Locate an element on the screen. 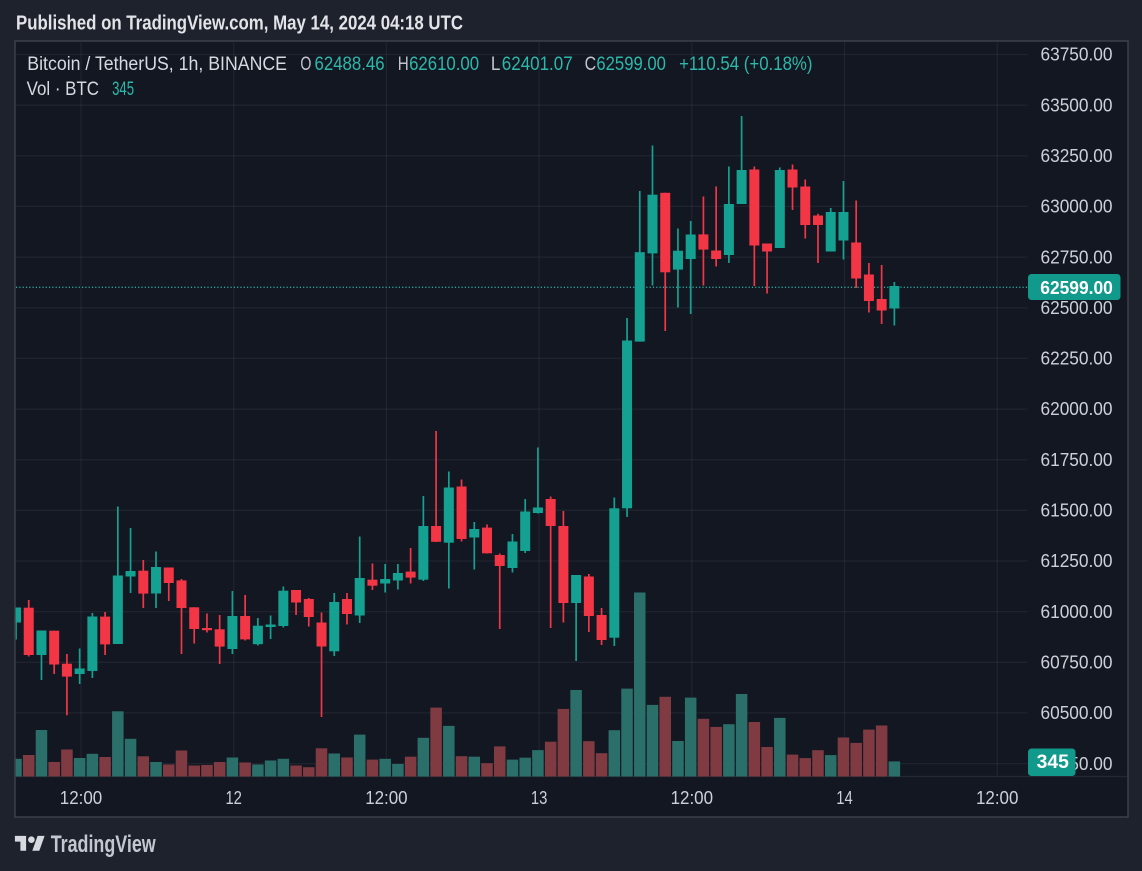  svg-text: 61250.00 is located at coordinates (1077, 561).